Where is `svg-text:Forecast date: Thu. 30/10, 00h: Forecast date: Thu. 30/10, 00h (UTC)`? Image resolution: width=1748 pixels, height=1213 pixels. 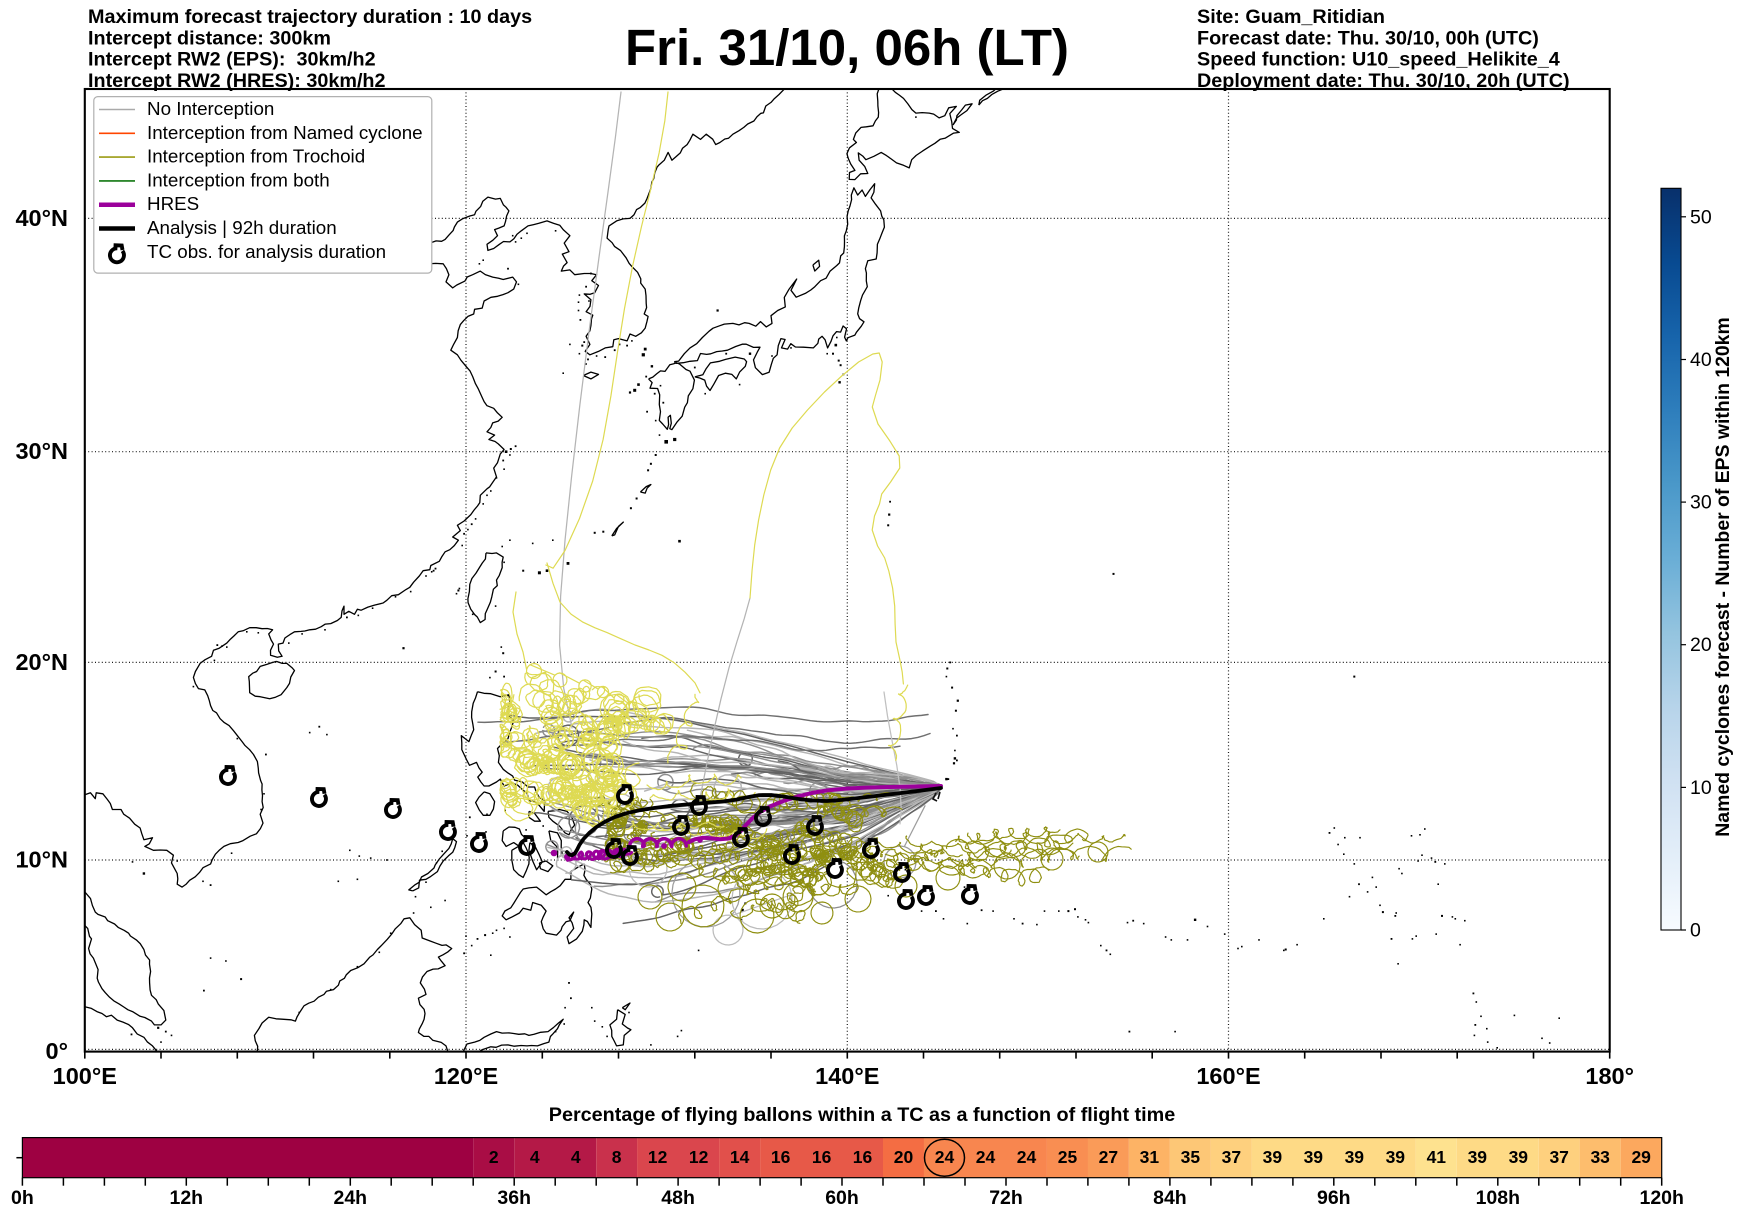
svg-text:Forecast date: Thu. 30/10, 00h: Forecast date: Thu. 30/10, 00h (UTC) is located at coordinates (1368, 38).